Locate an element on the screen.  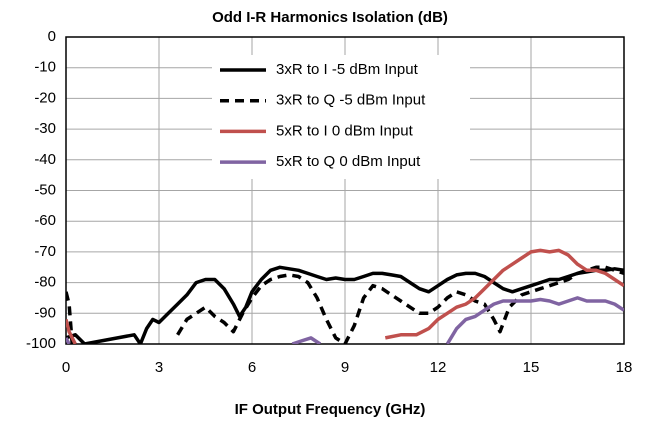
y-tick-label: 0 is located at coordinates (52, 36).